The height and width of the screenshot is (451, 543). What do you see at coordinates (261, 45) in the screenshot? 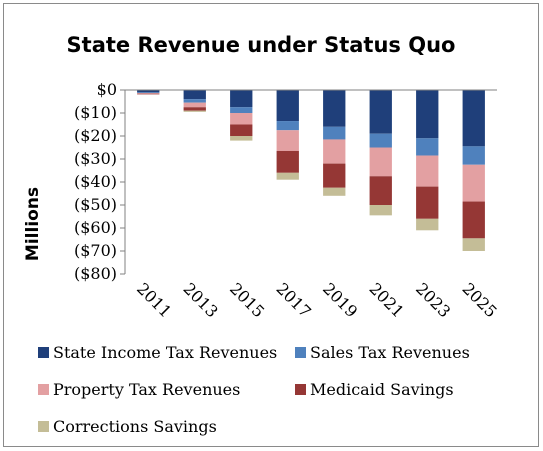
I see `chart-title: State Revenue under Status Quo` at bounding box center [261, 45].